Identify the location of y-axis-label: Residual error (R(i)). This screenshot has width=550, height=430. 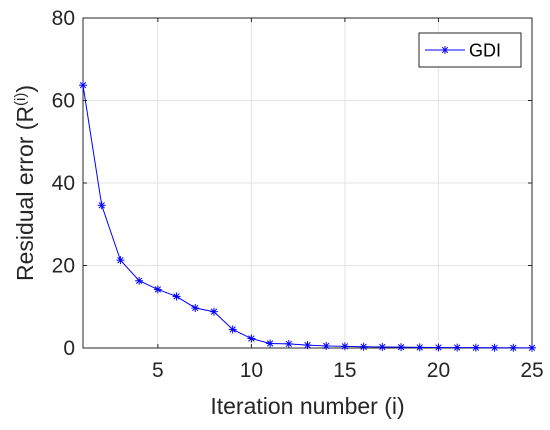
(25, 183).